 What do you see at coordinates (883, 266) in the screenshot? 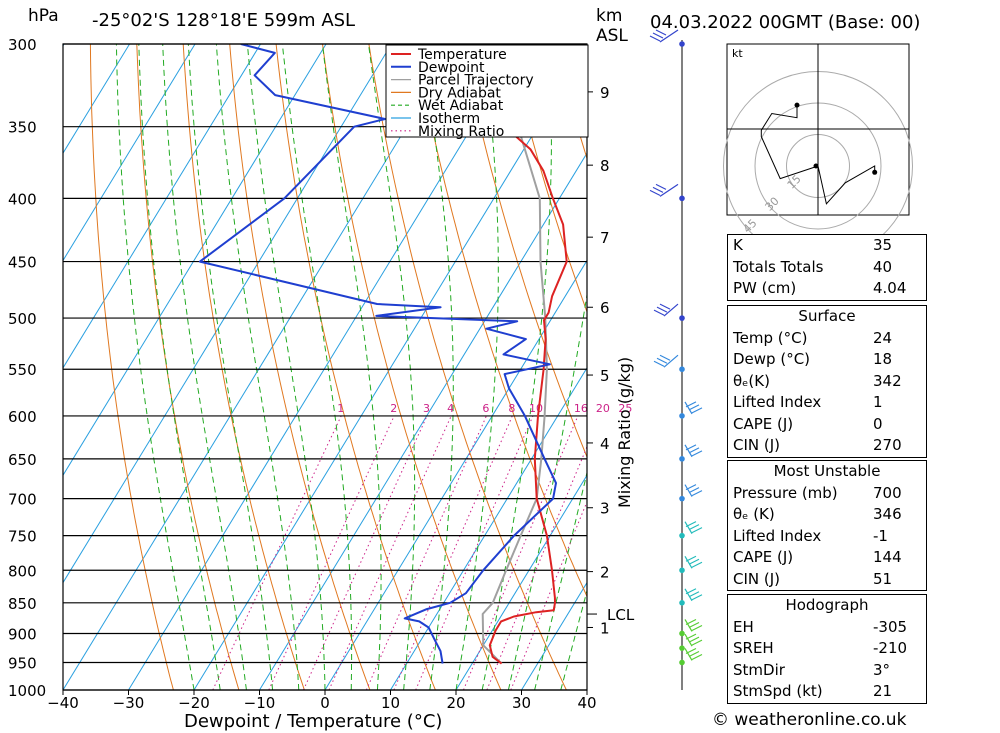
I see `tt-value: 40` at bounding box center [883, 266].